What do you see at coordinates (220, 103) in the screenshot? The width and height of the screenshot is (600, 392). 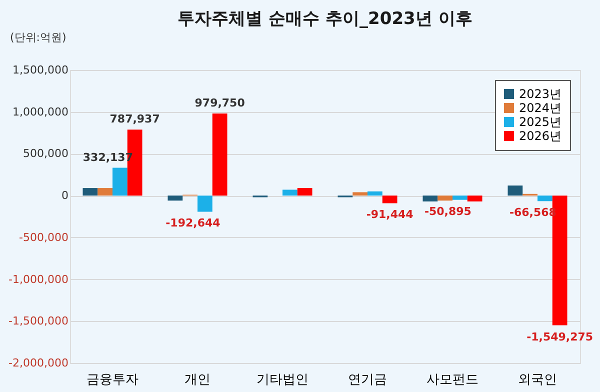 I see `data-label: 979,750` at bounding box center [220, 103].